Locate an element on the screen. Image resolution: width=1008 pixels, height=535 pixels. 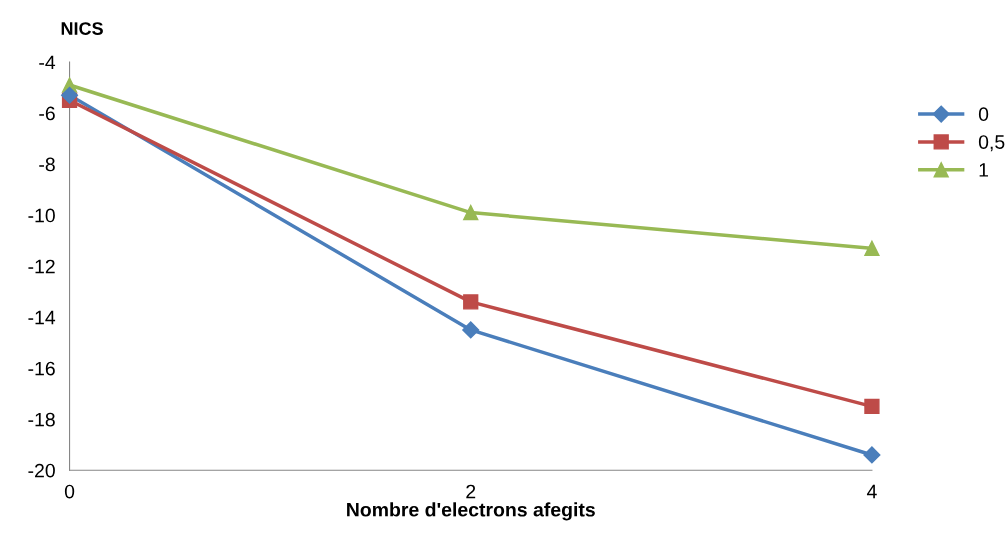
x-tick-label: 4 is located at coordinates (871, 491).